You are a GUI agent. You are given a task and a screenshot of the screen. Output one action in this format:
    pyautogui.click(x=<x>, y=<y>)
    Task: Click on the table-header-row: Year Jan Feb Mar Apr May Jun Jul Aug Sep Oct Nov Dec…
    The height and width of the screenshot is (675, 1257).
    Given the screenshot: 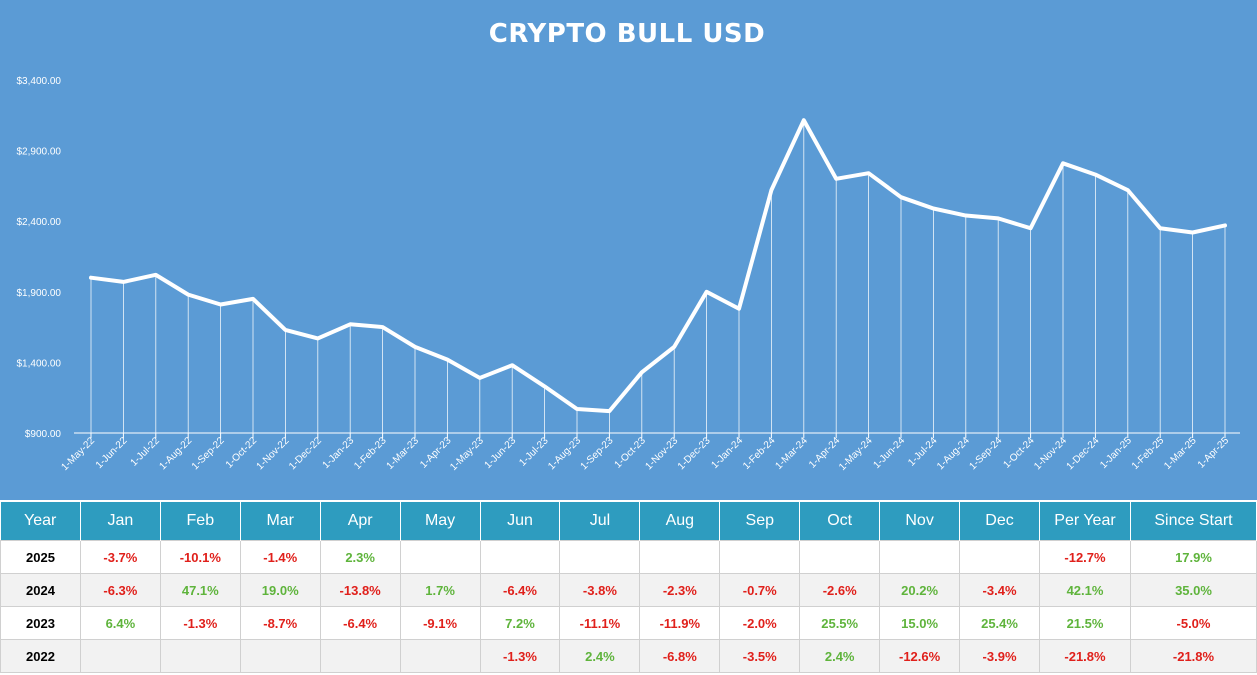 What is the action you would take?
    pyautogui.click(x=628, y=521)
    